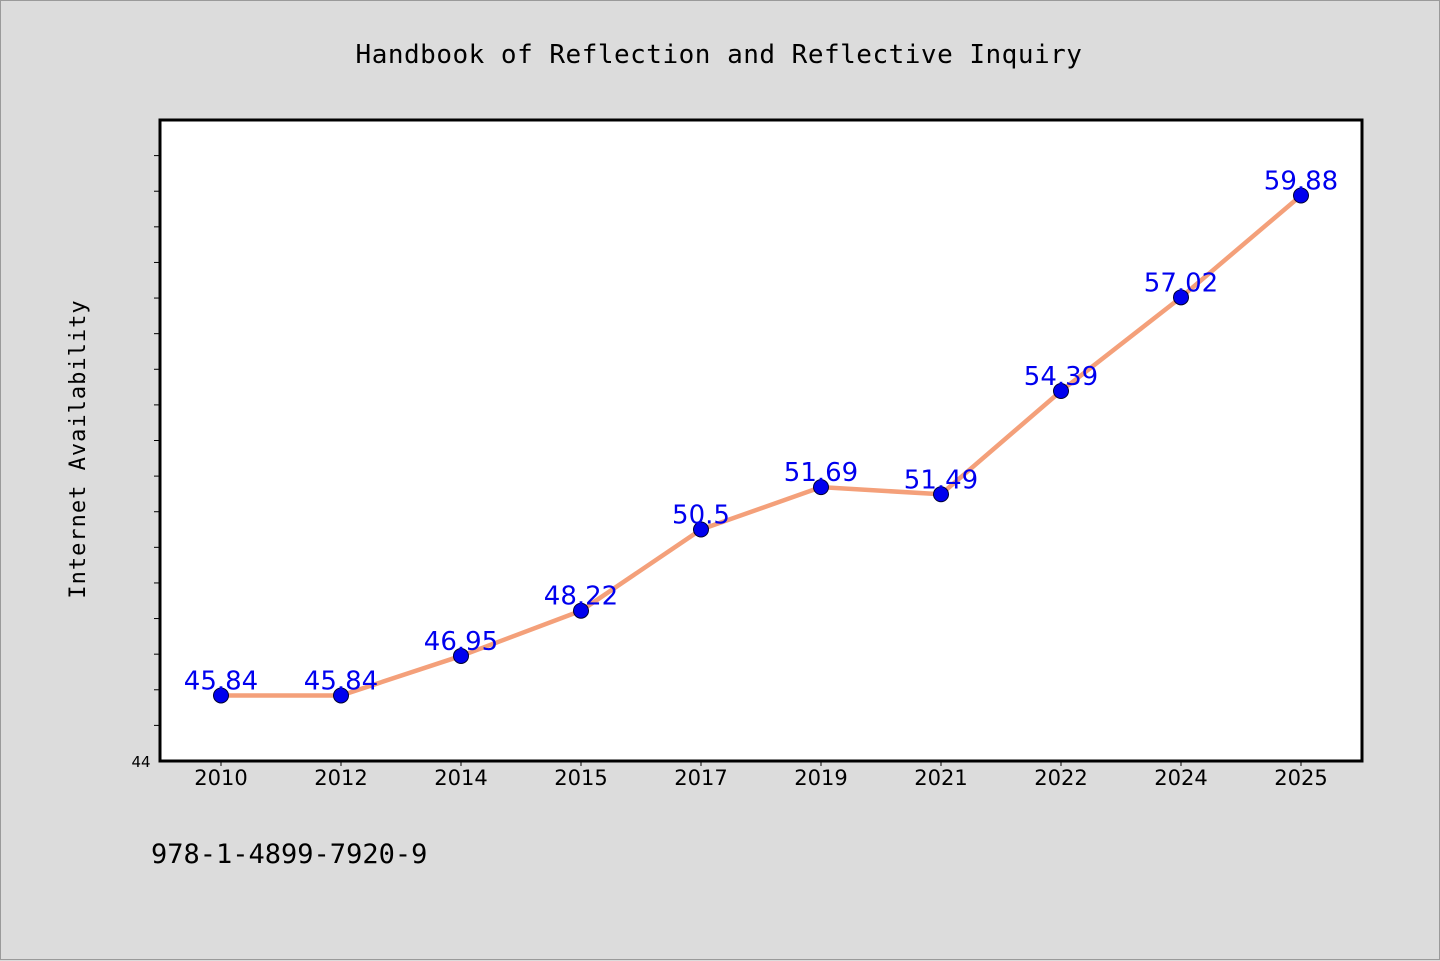  Describe the element at coordinates (941, 480) in the screenshot. I see `data-label: 51.49` at that location.